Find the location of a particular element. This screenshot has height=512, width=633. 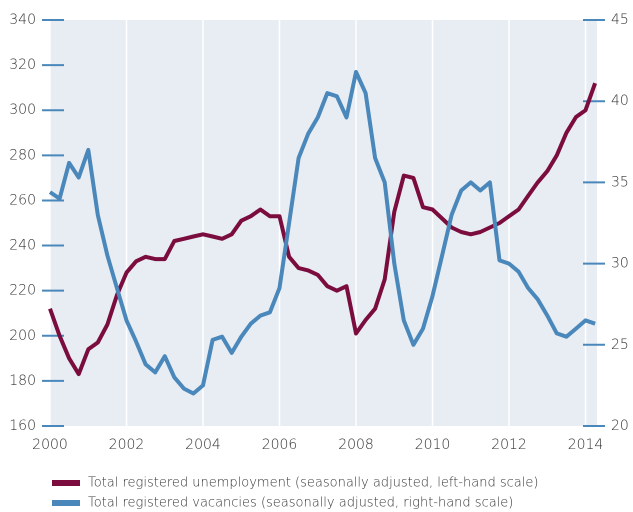

y2-tick-label: 20 is located at coordinates (620, 426).